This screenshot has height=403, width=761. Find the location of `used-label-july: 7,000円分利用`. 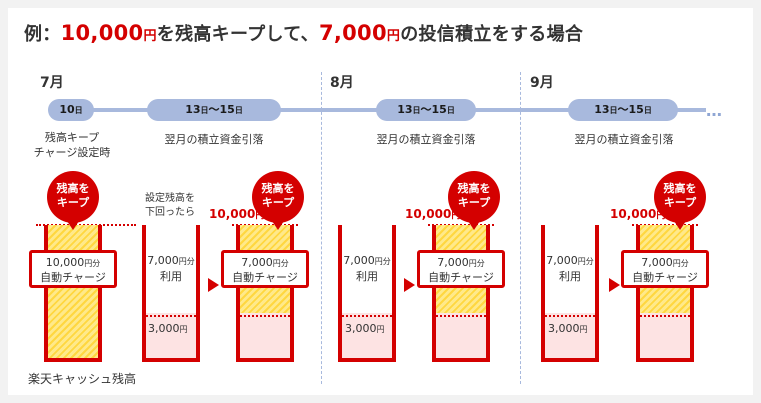

used-label-july: 7,000円分利用 is located at coordinates (171, 268).